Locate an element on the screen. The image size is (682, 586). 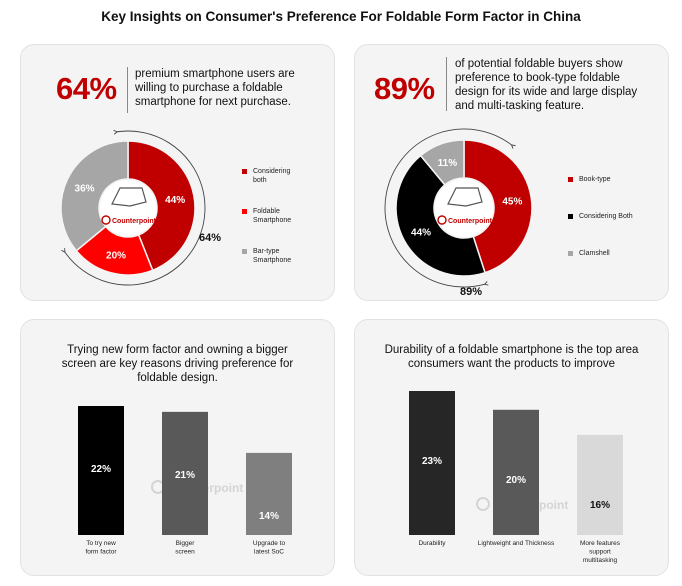
text-line: foldable design. is located at coordinates (177, 378).